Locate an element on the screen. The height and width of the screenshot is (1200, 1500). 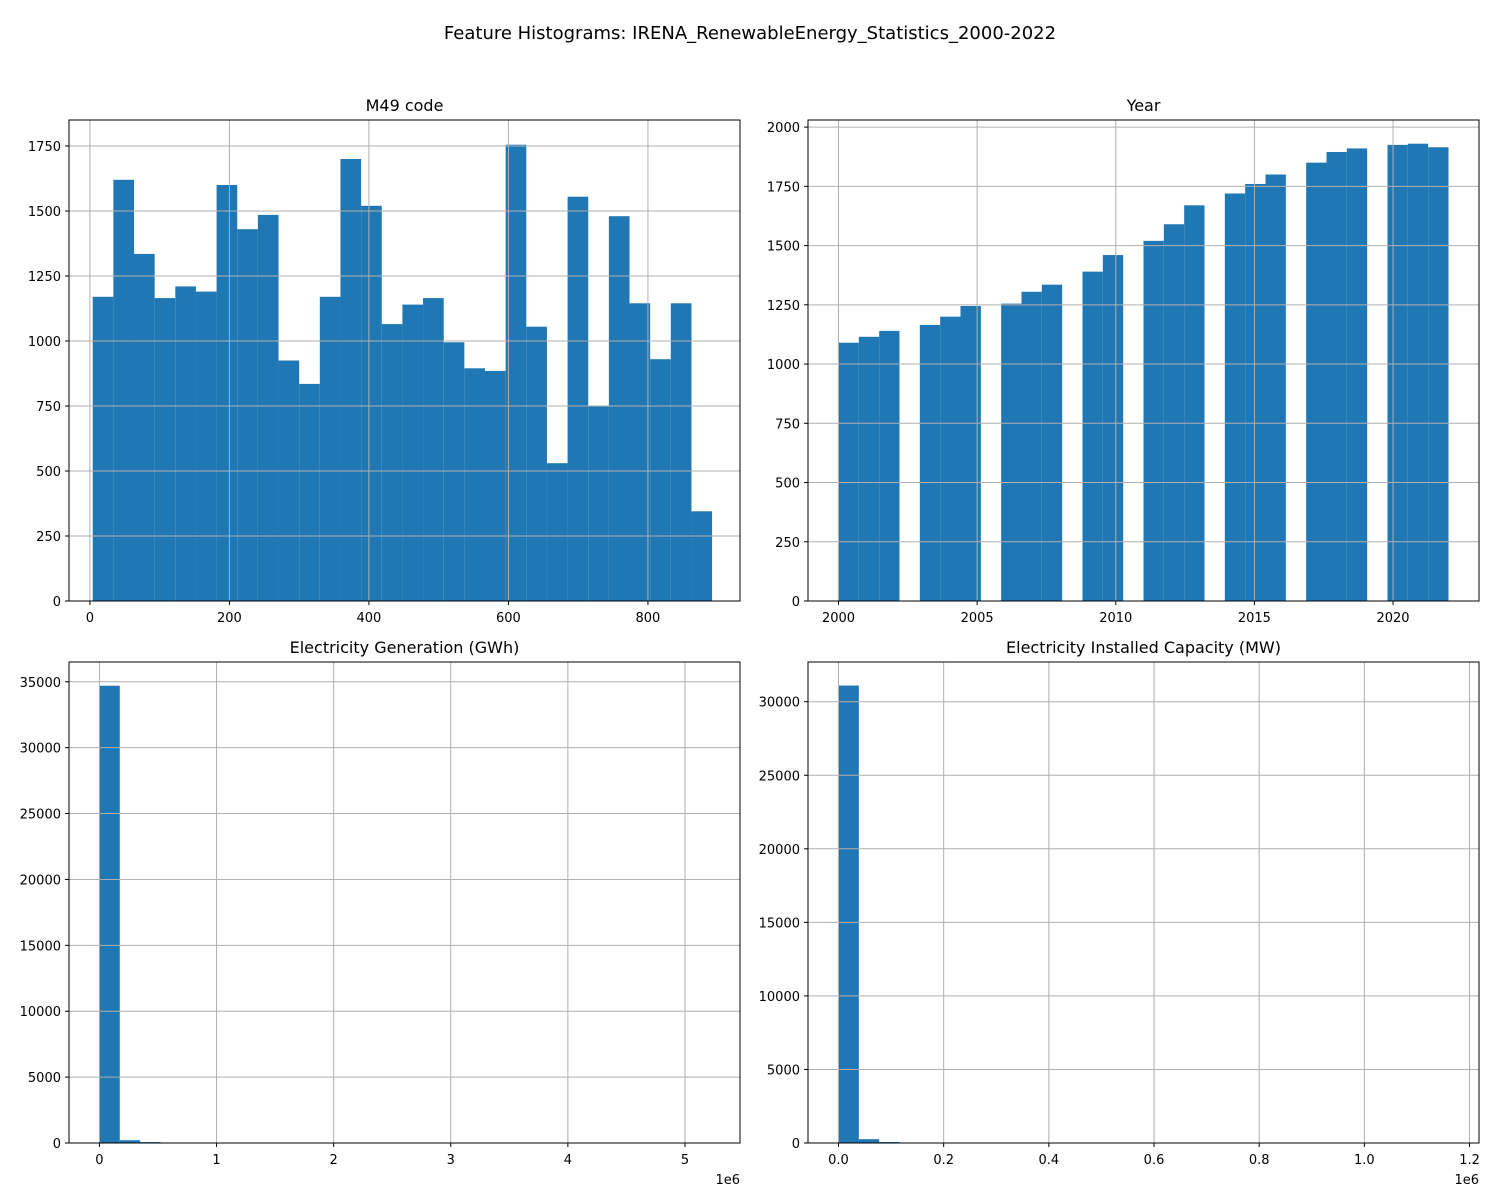
panel-title: Electricity Installed Capacity (MW) is located at coordinates (1143, 647).